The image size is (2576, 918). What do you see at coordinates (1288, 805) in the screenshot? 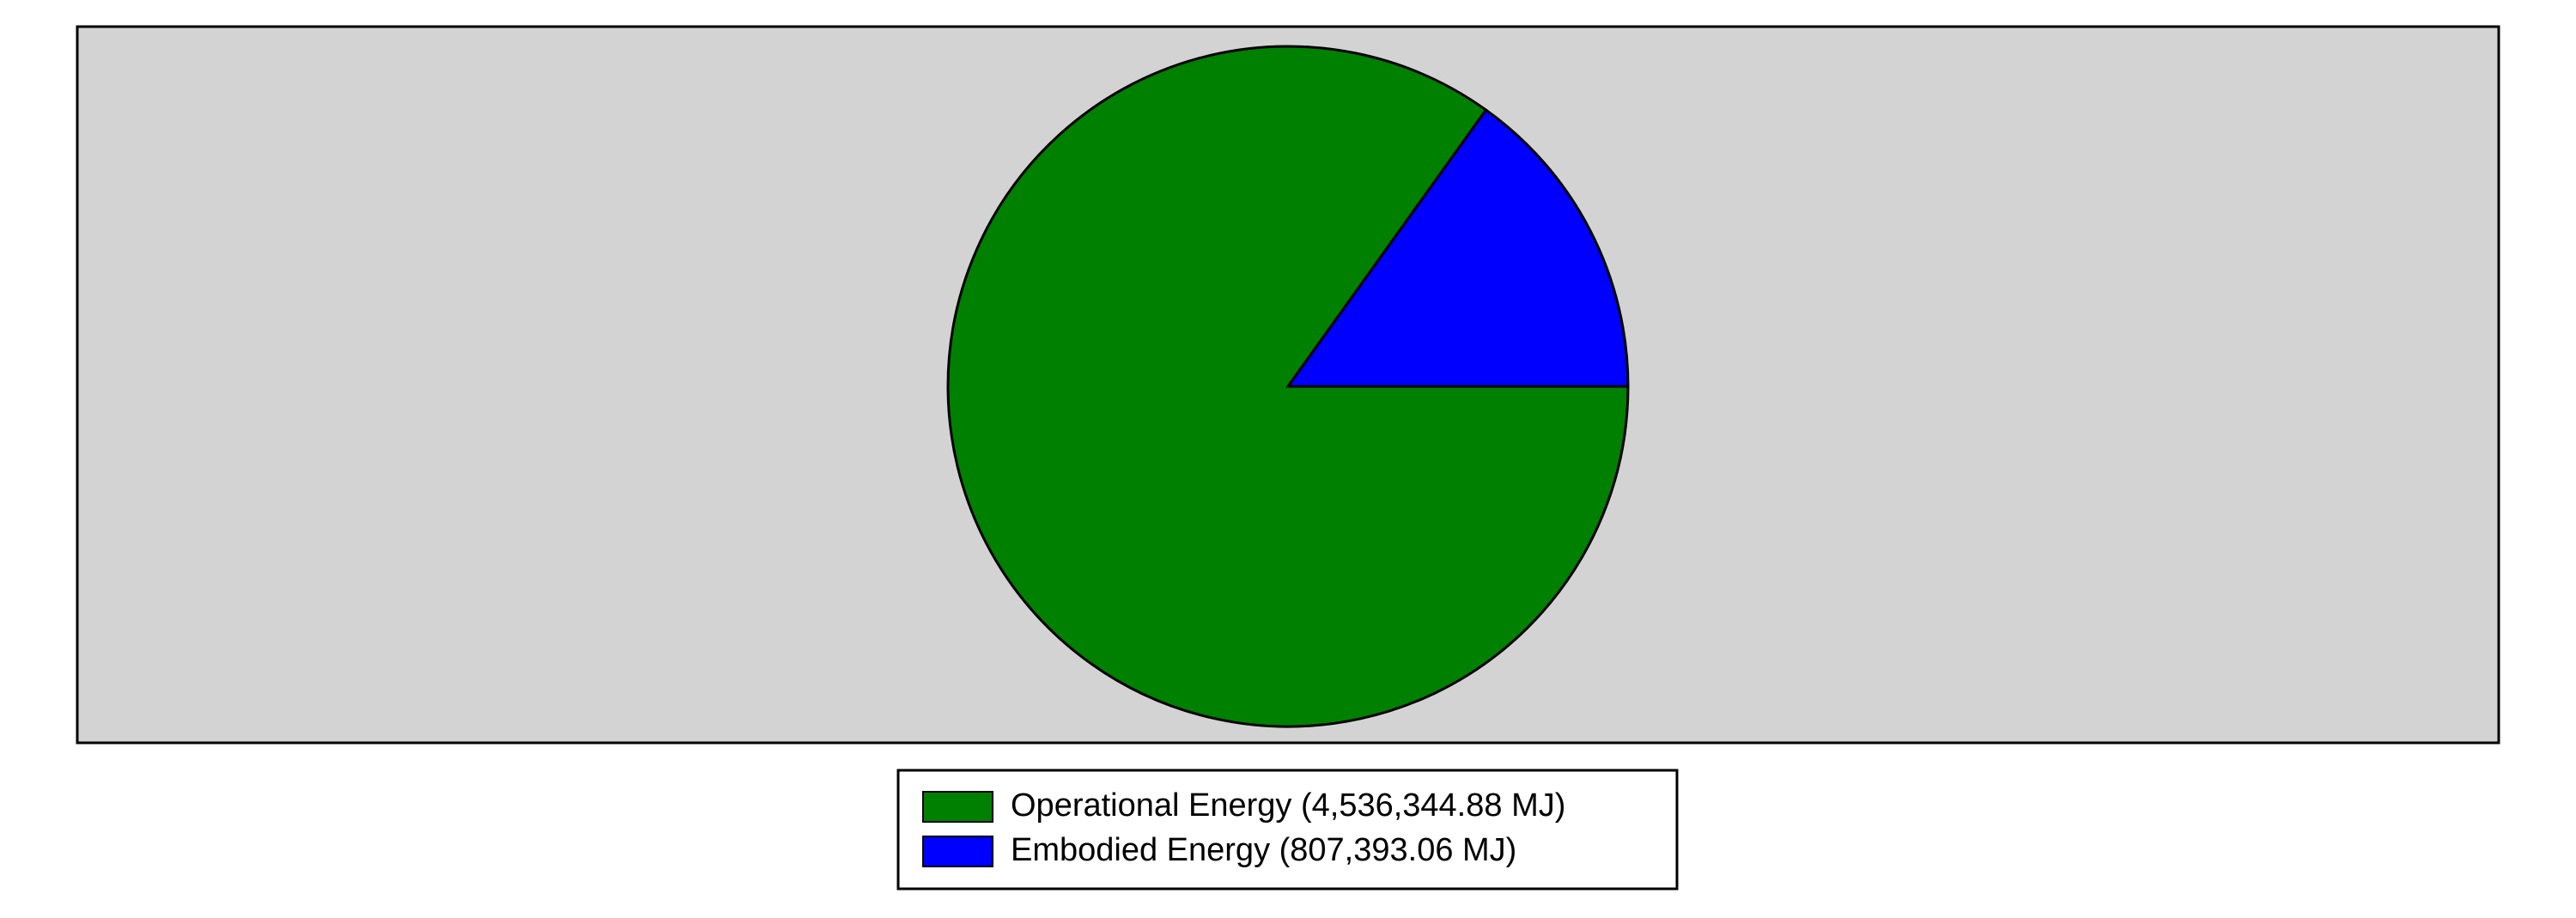
I see `legend-label: Operational Energy (4,536,344.88 MJ)` at bounding box center [1288, 805].